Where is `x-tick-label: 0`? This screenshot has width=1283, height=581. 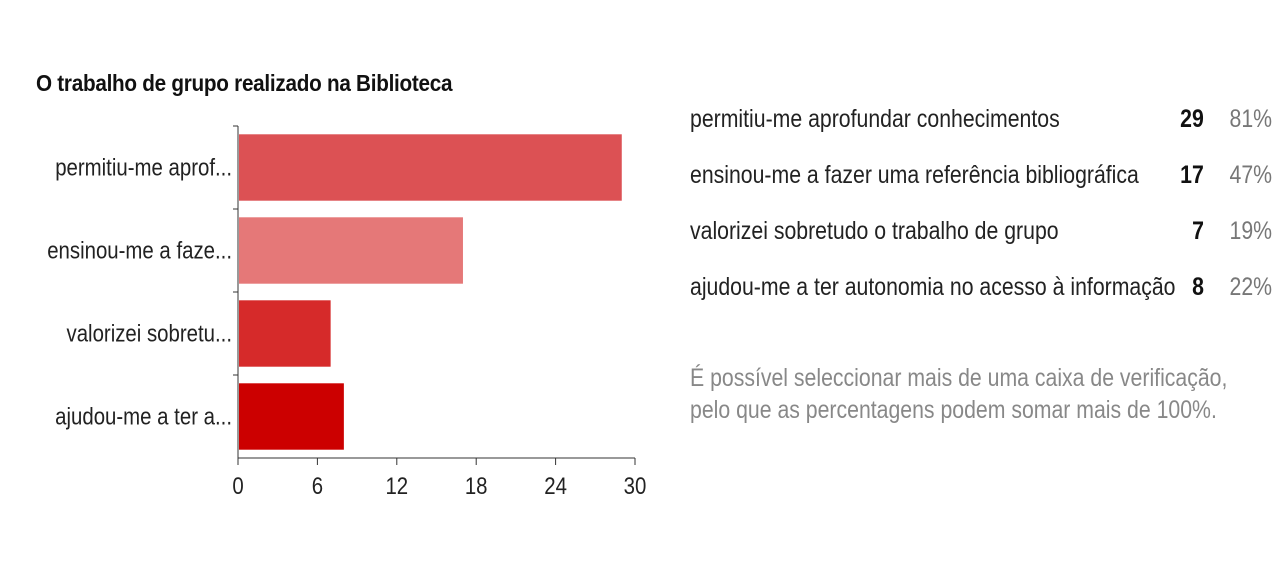 x-tick-label: 0 is located at coordinates (237, 485).